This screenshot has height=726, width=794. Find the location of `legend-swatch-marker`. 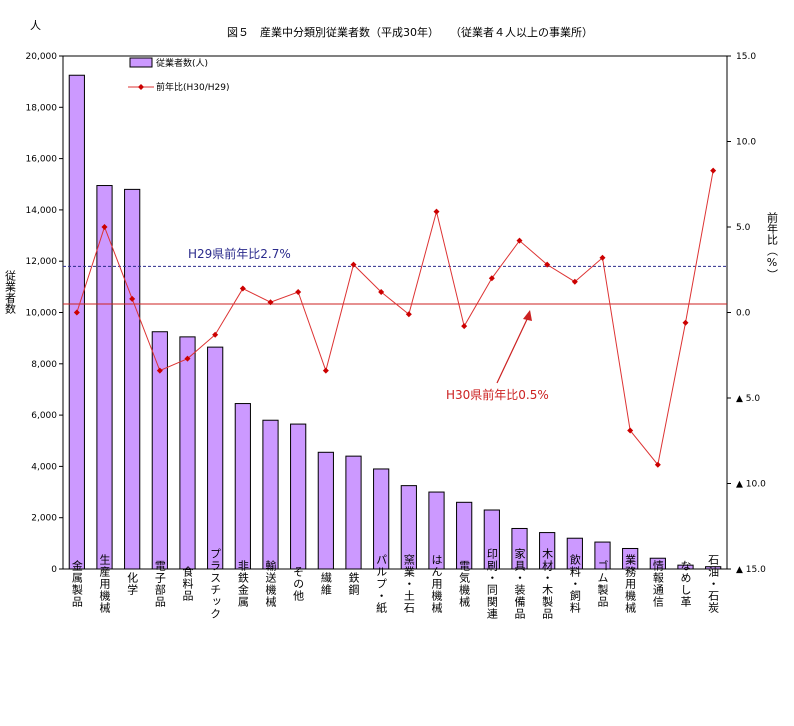

legend-swatch-marker is located at coordinates (141, 87).